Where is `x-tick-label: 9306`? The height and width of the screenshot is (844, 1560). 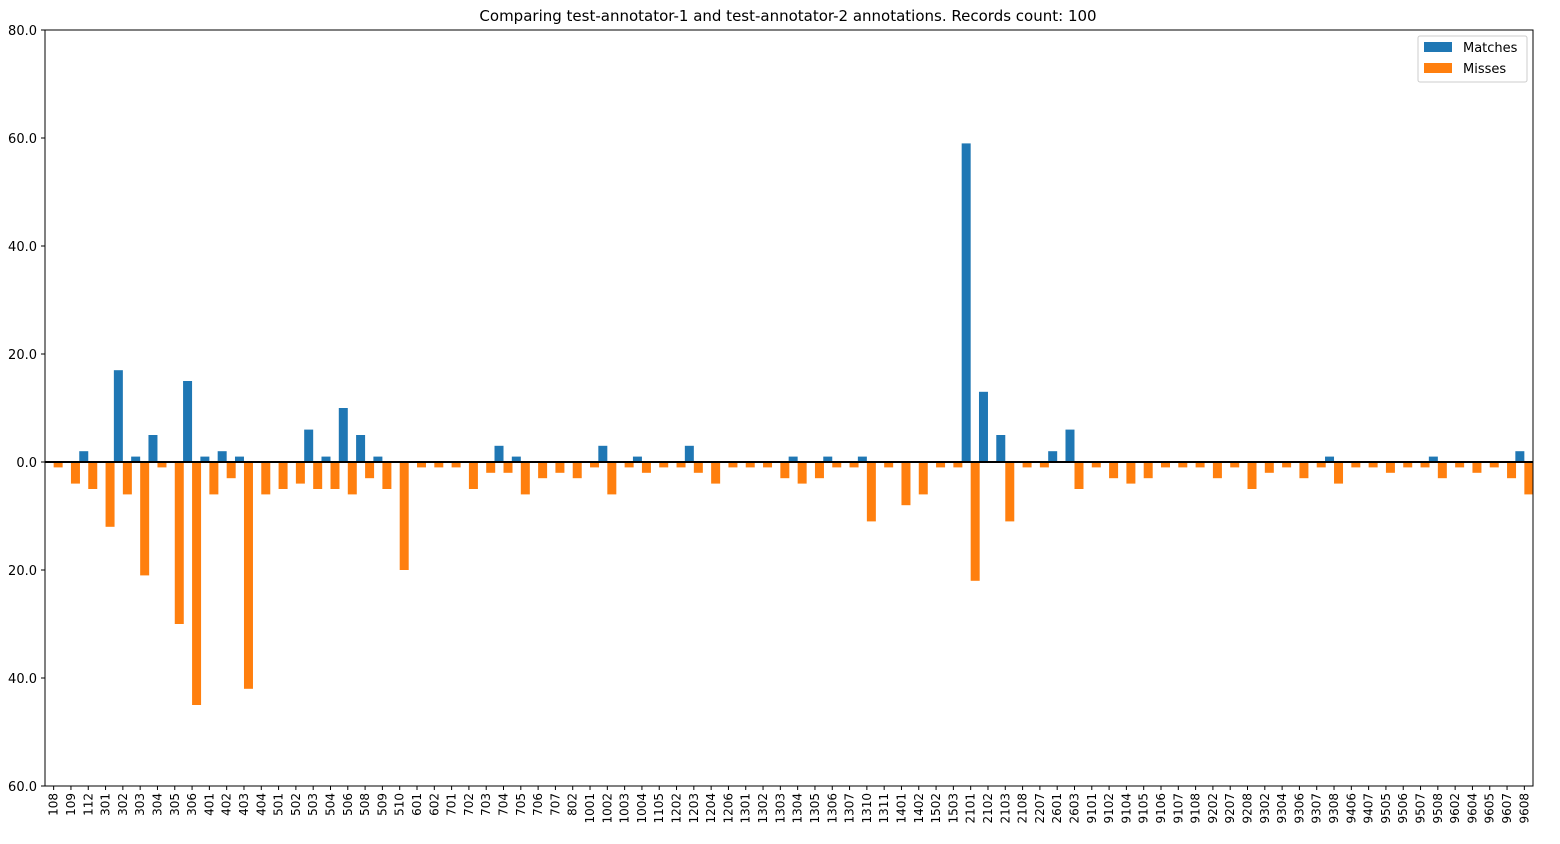 x-tick-label: 9306 is located at coordinates (1299, 808).